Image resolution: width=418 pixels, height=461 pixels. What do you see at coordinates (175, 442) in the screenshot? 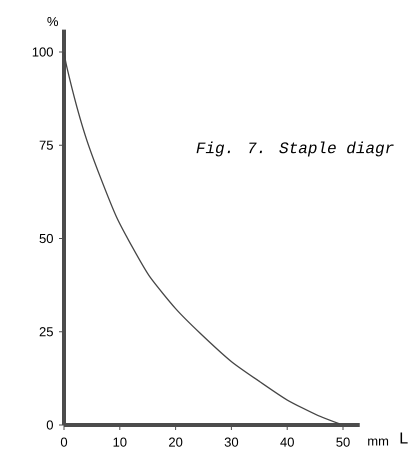
I see `x-tick-label: 20` at bounding box center [175, 442].